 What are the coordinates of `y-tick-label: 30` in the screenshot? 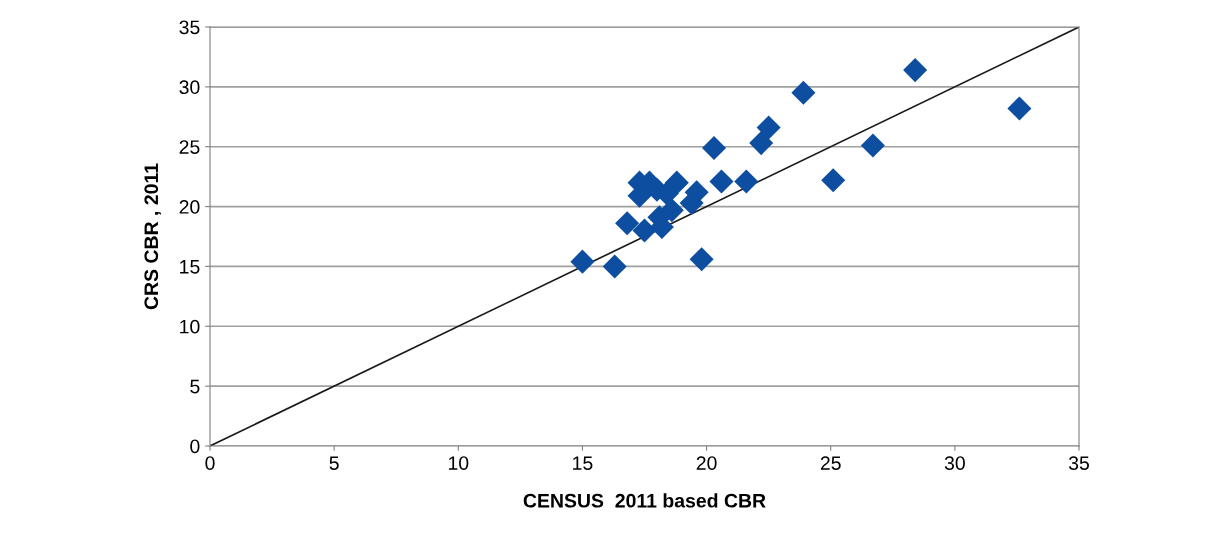 It's located at (189, 87).